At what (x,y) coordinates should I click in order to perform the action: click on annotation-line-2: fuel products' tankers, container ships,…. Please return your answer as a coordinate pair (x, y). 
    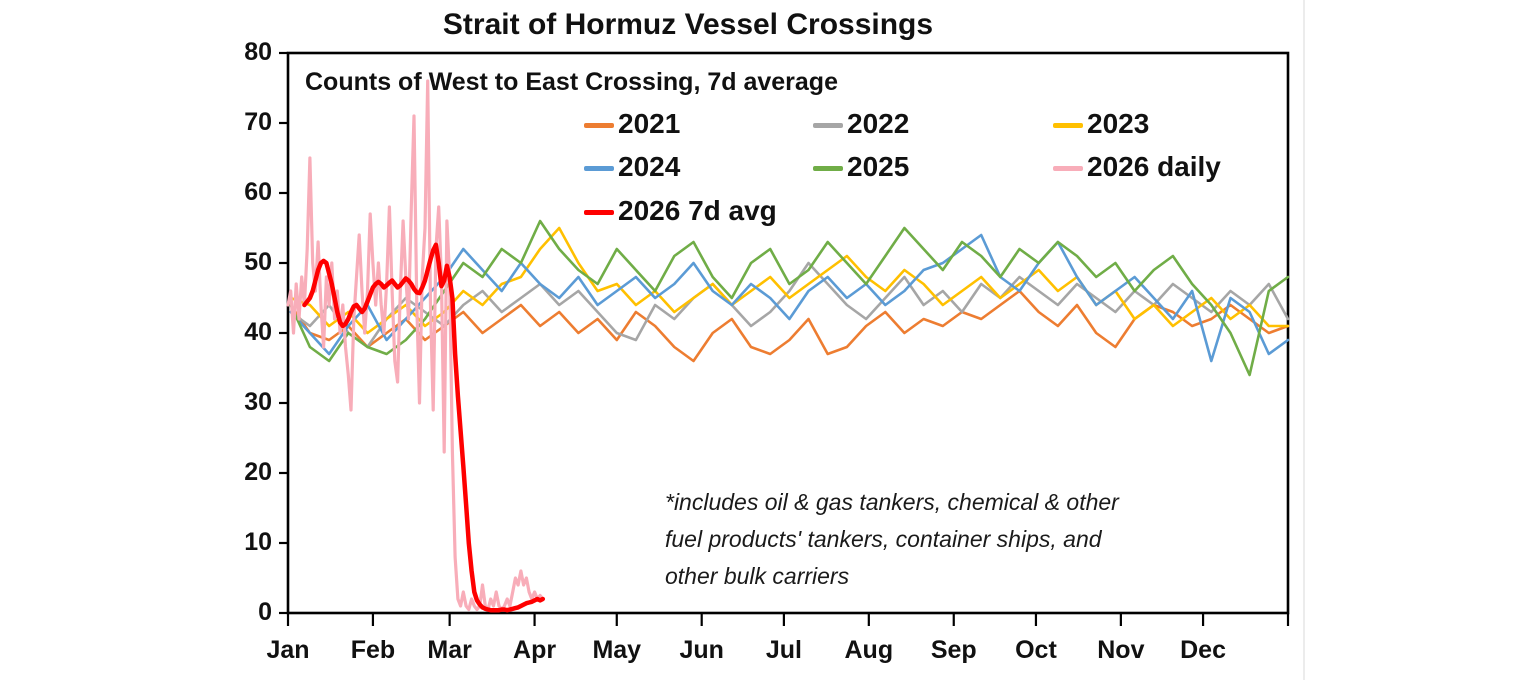
    Looking at the image, I should click on (883, 539).